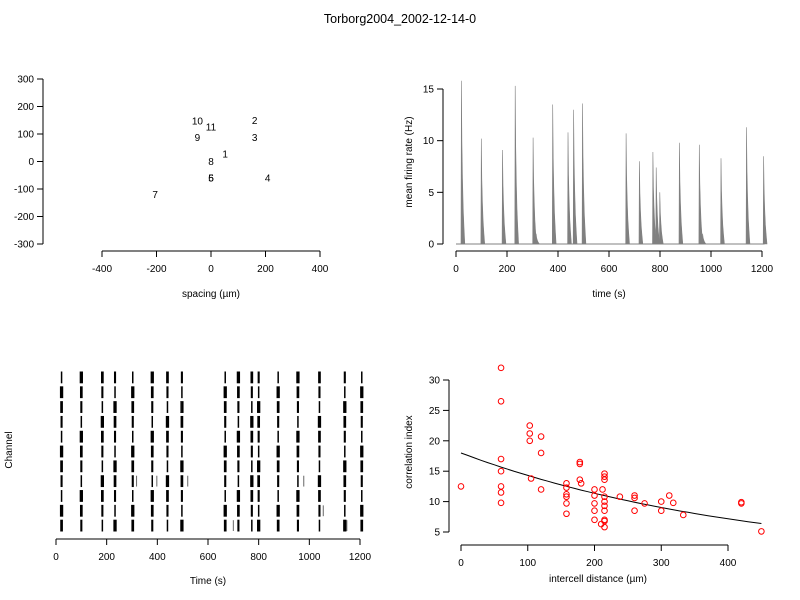 This screenshot has height=600, width=800. Describe the element at coordinates (258, 557) in the screenshot. I see `raster-x-axis-tick-label: 800` at that location.